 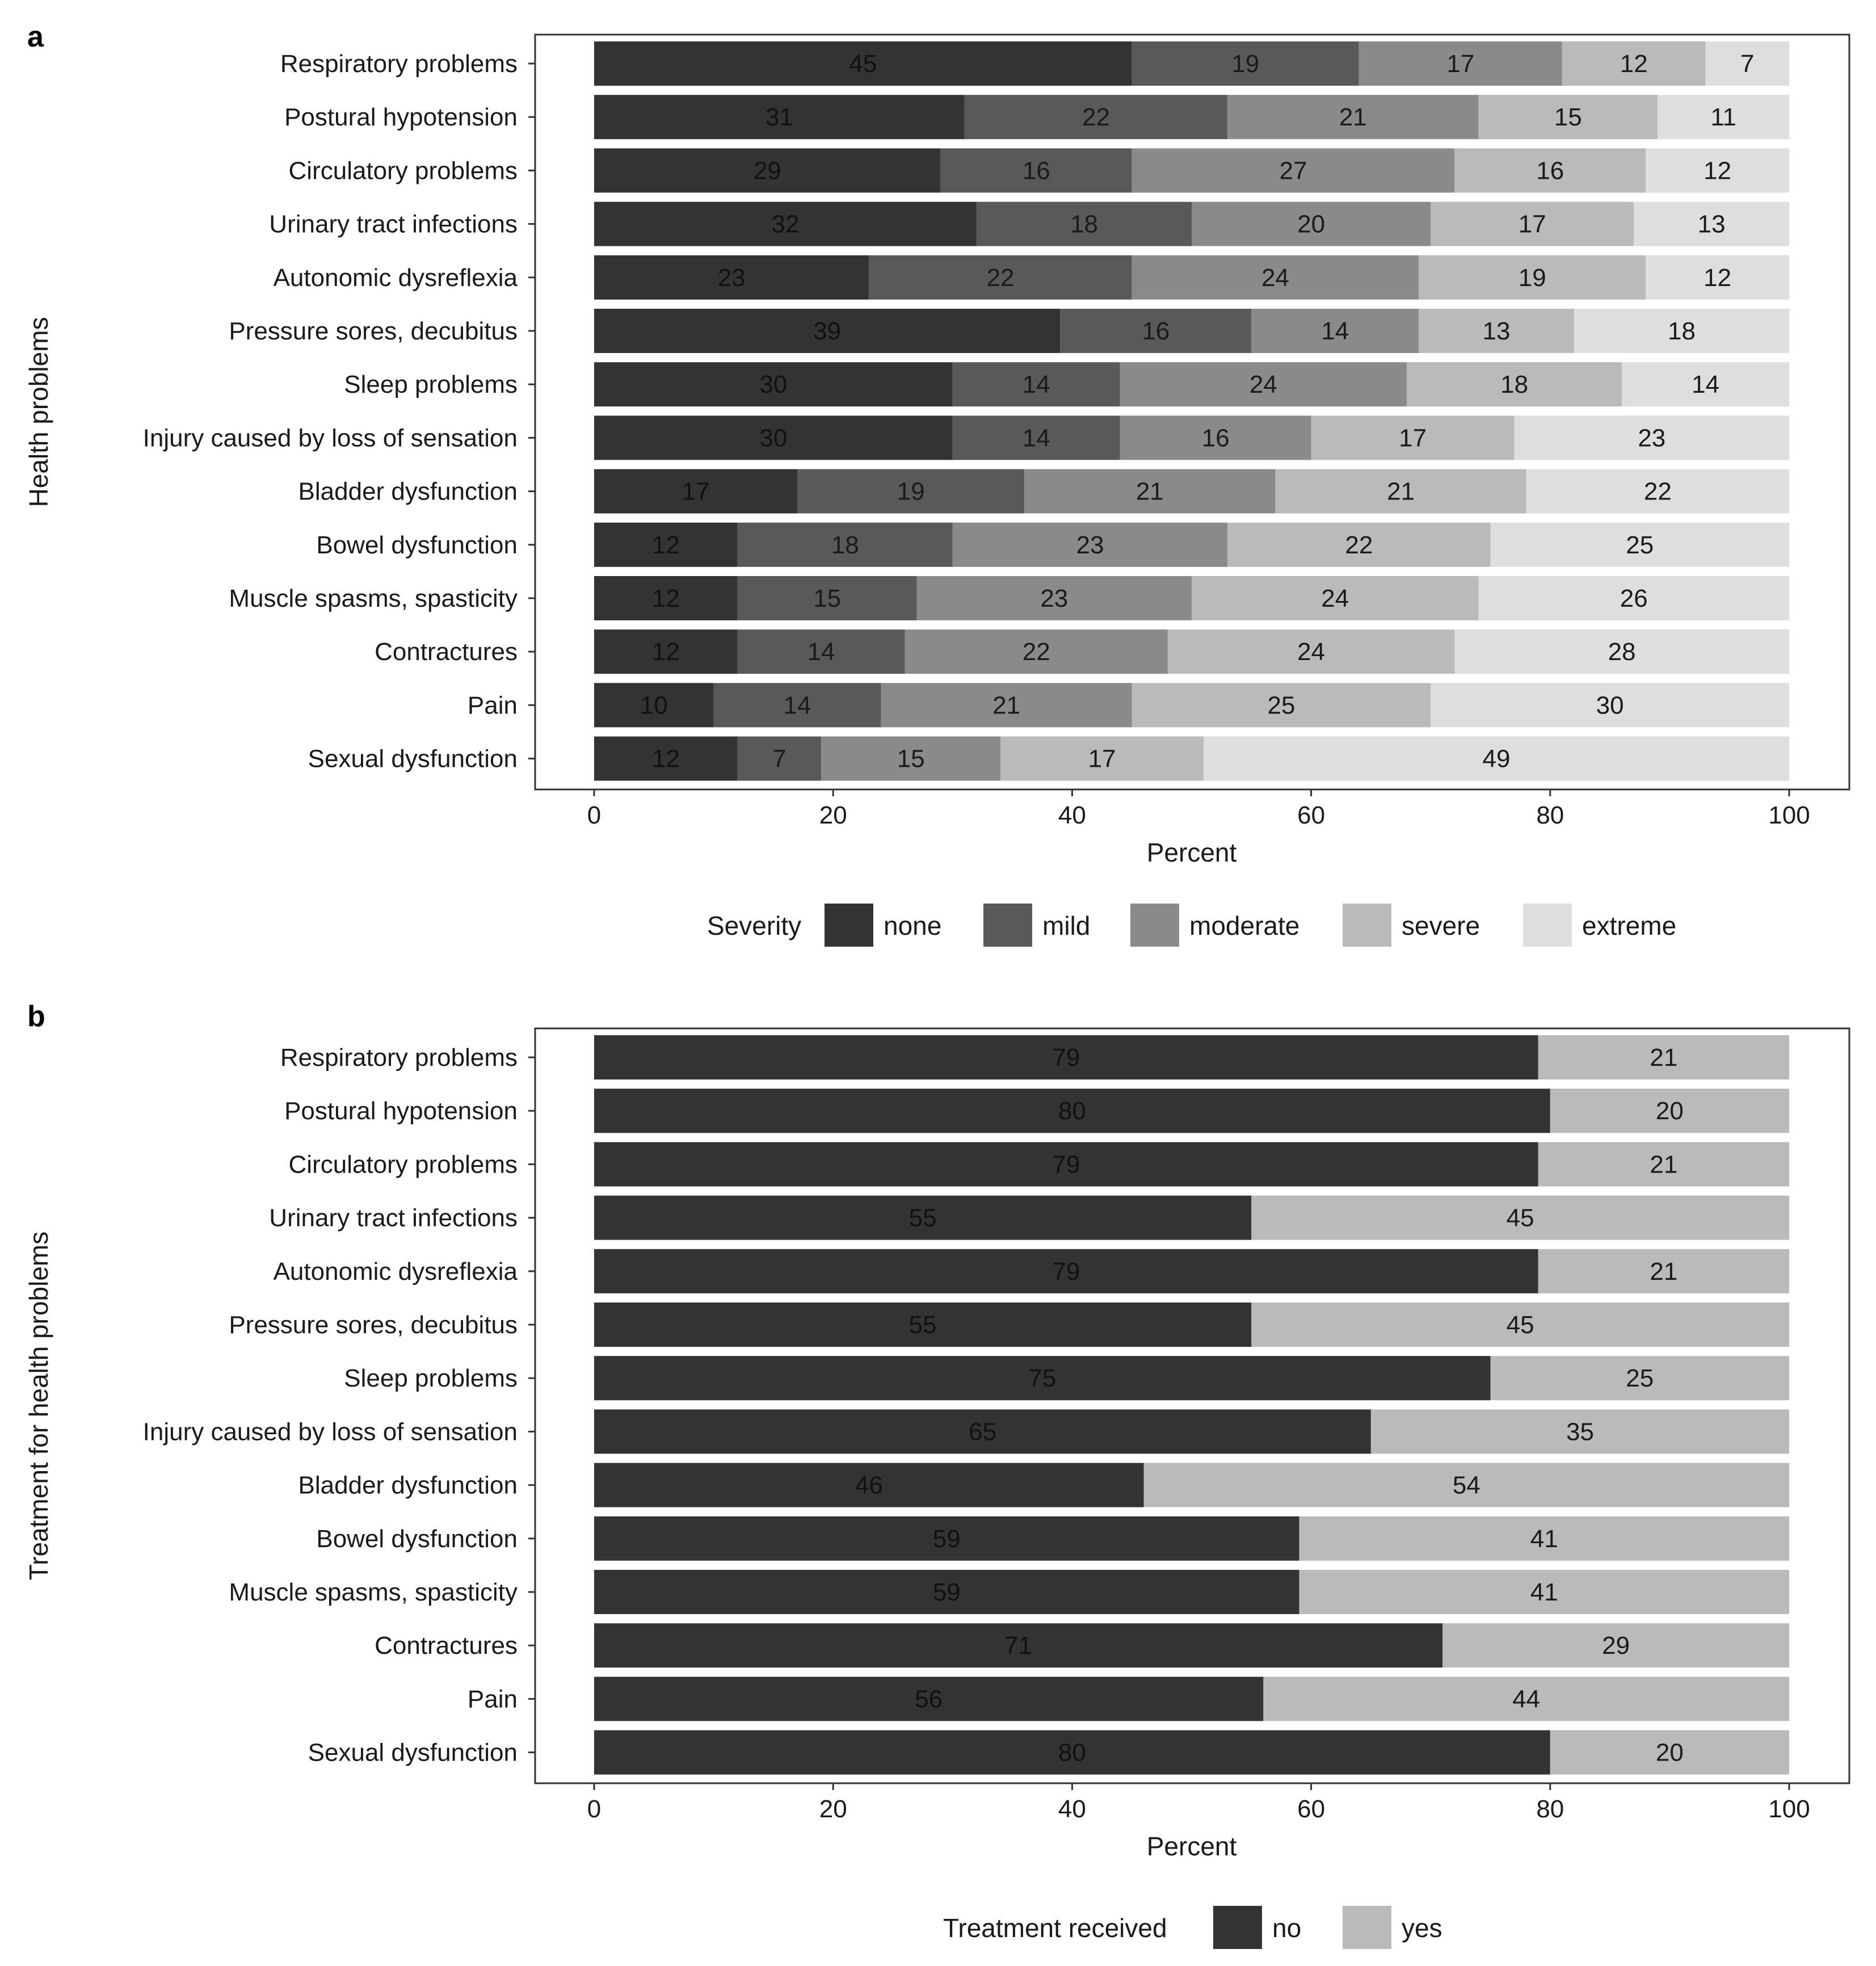 I want to click on panel-b-data-label-yes: 35, so click(x=1580, y=1432).